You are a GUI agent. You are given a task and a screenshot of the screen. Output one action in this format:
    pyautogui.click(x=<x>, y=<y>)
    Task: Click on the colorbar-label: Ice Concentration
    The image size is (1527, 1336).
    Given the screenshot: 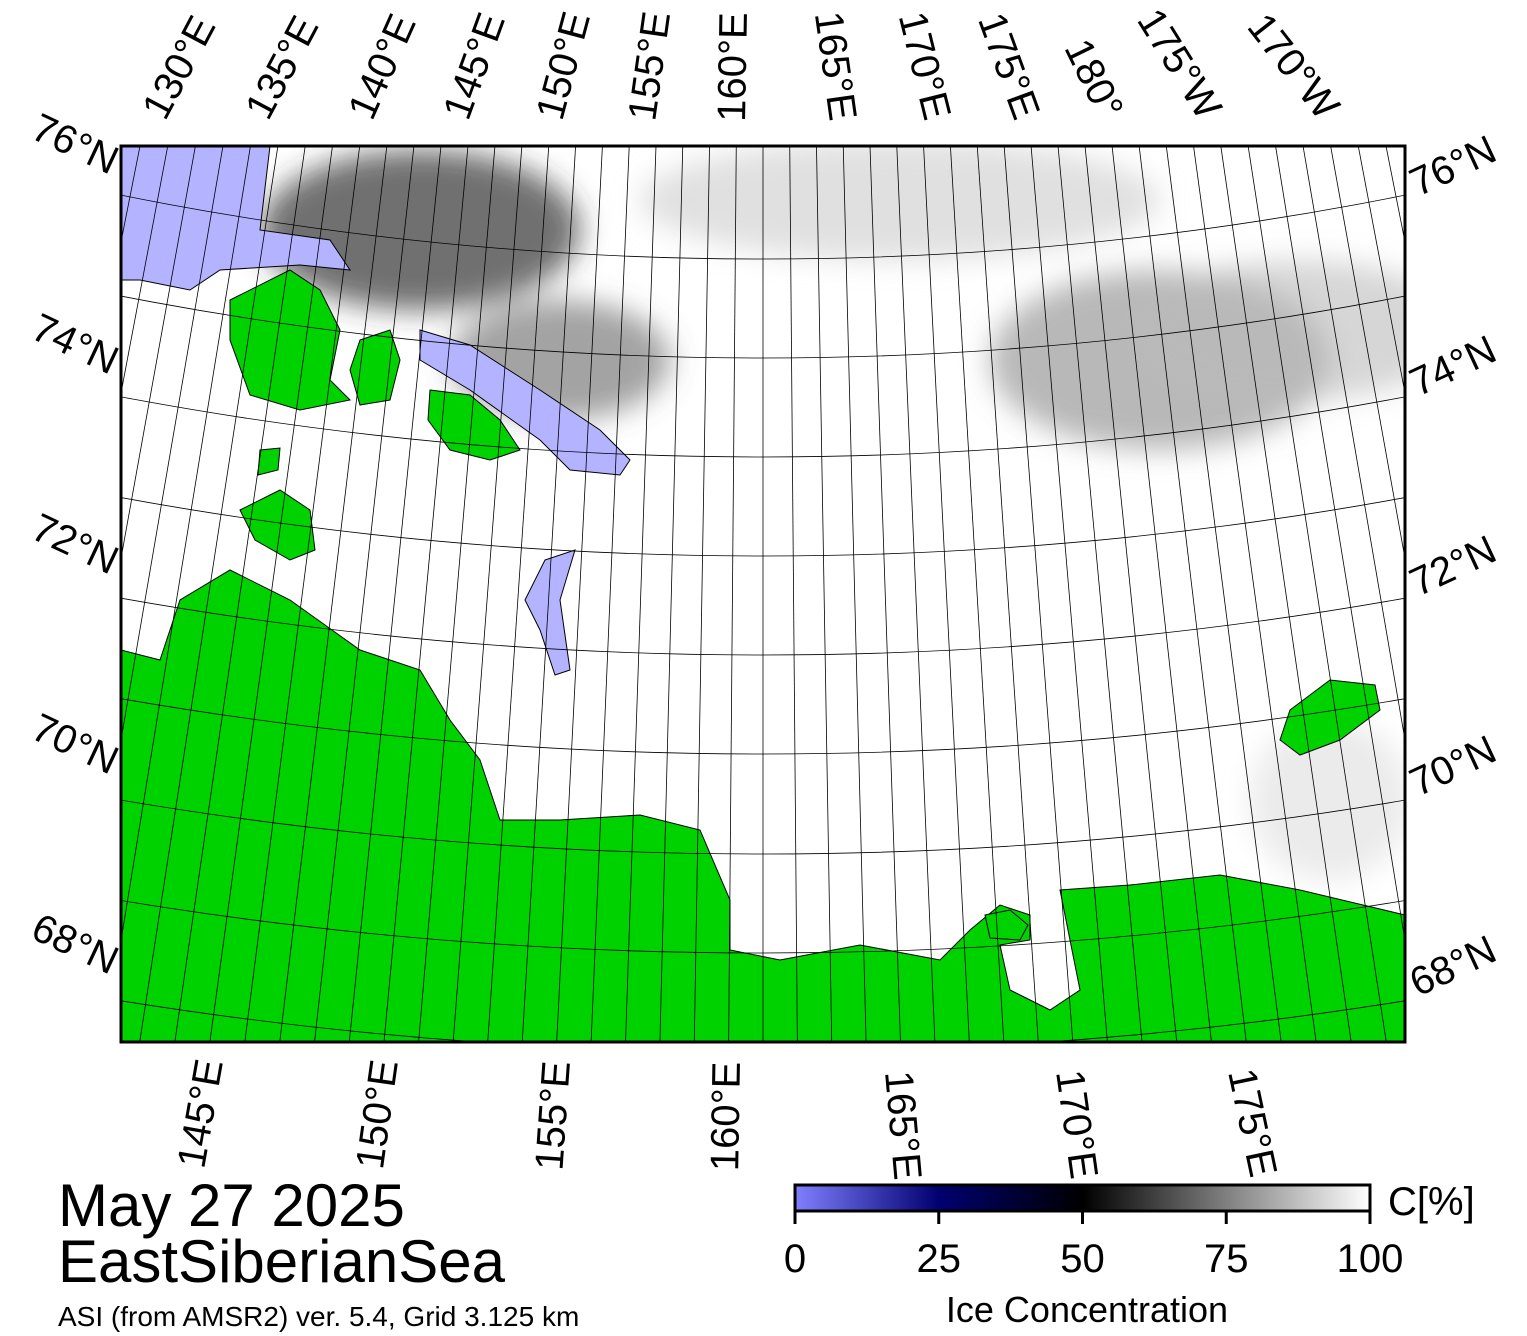 What is the action you would take?
    pyautogui.click(x=1087, y=1309)
    